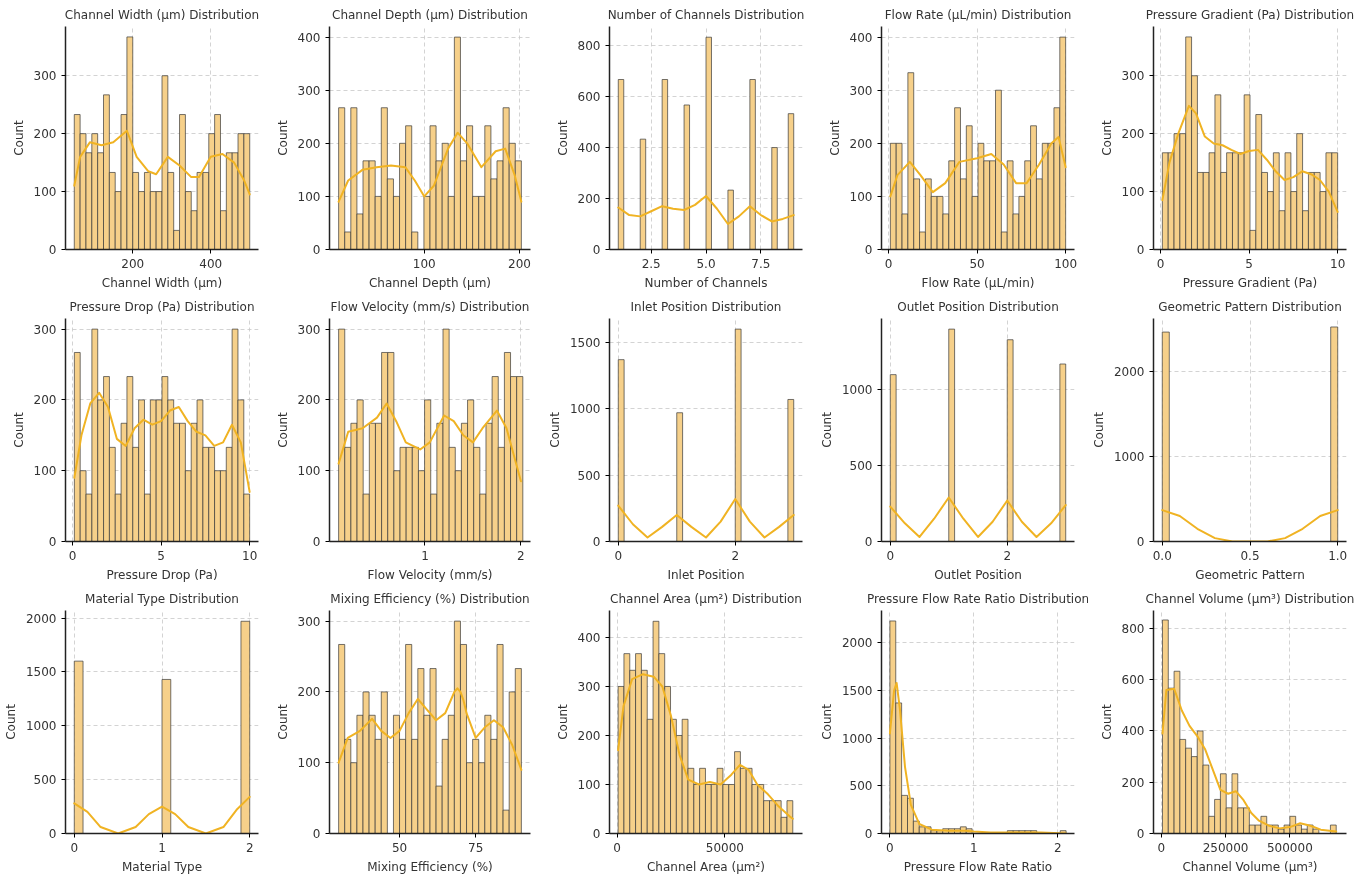 The height and width of the screenshot is (876, 1360). I want to click on x-tick-label: 5, so click(1249, 263).